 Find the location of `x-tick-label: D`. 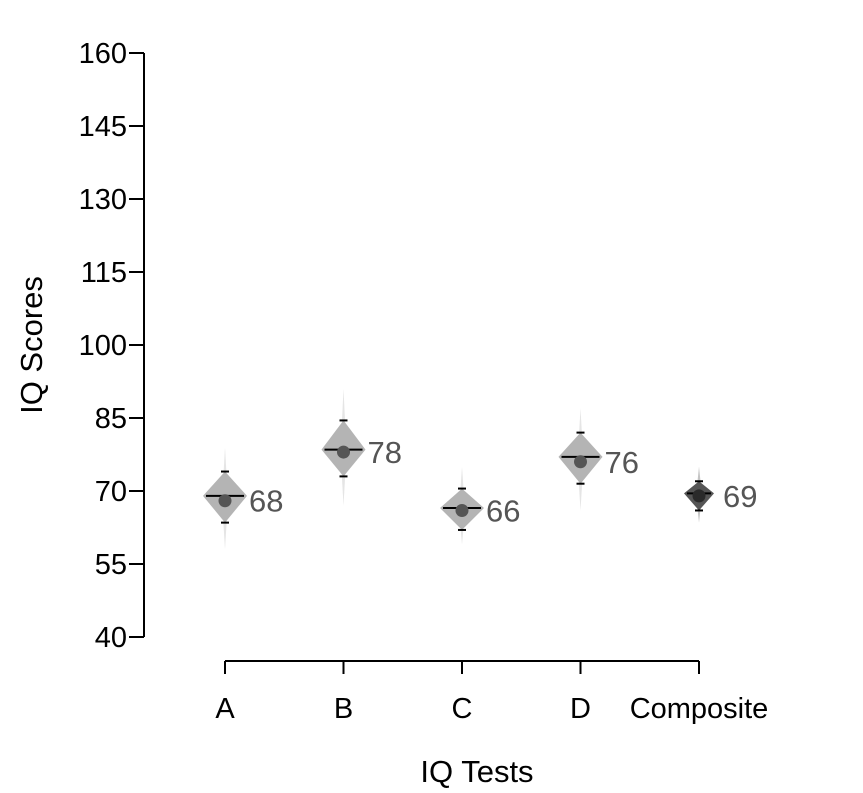

x-tick-label: D is located at coordinates (580, 709).